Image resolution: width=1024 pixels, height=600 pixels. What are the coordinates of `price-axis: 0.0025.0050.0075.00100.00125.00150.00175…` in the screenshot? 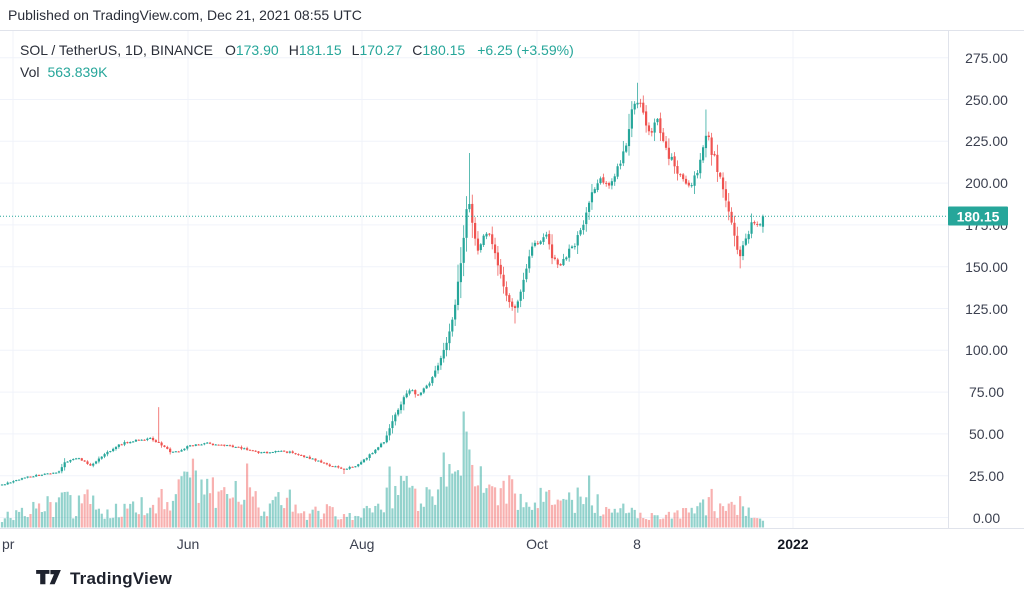 It's located at (986, 295).